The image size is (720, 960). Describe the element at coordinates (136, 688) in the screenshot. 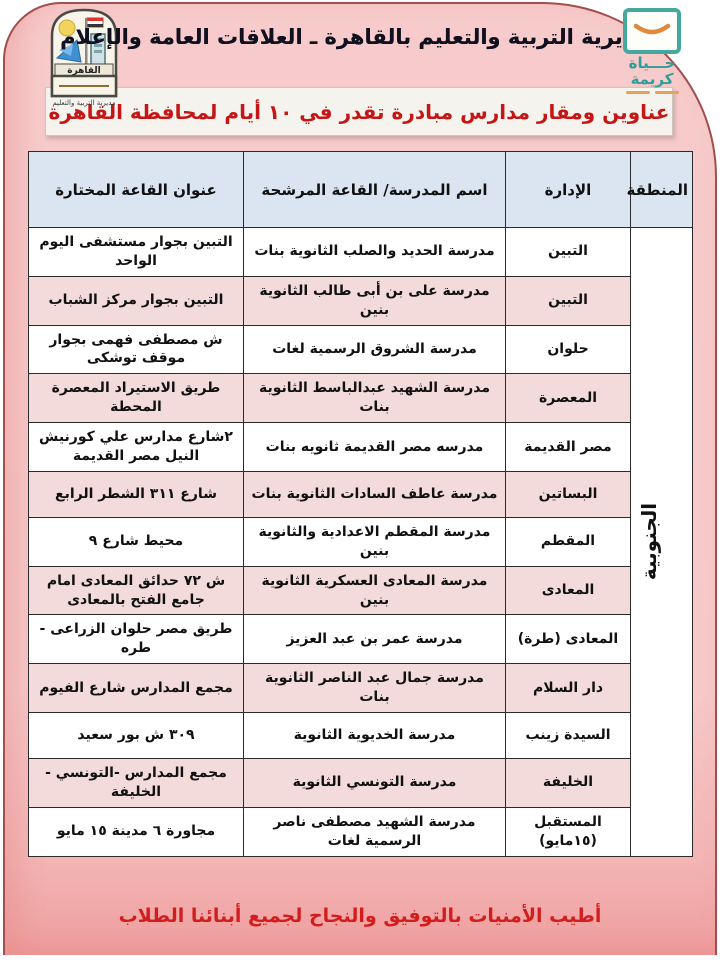

I see `address-cell: مجمع المدارس شارع الفيوم` at that location.